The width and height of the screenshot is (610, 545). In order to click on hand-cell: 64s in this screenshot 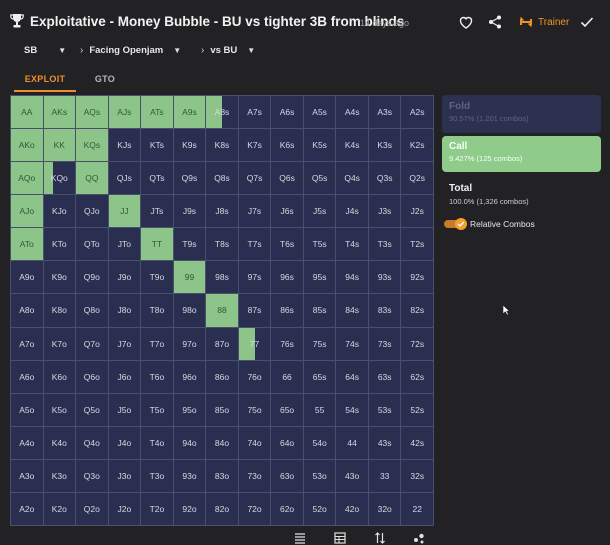, I will do `click(352, 376)`.